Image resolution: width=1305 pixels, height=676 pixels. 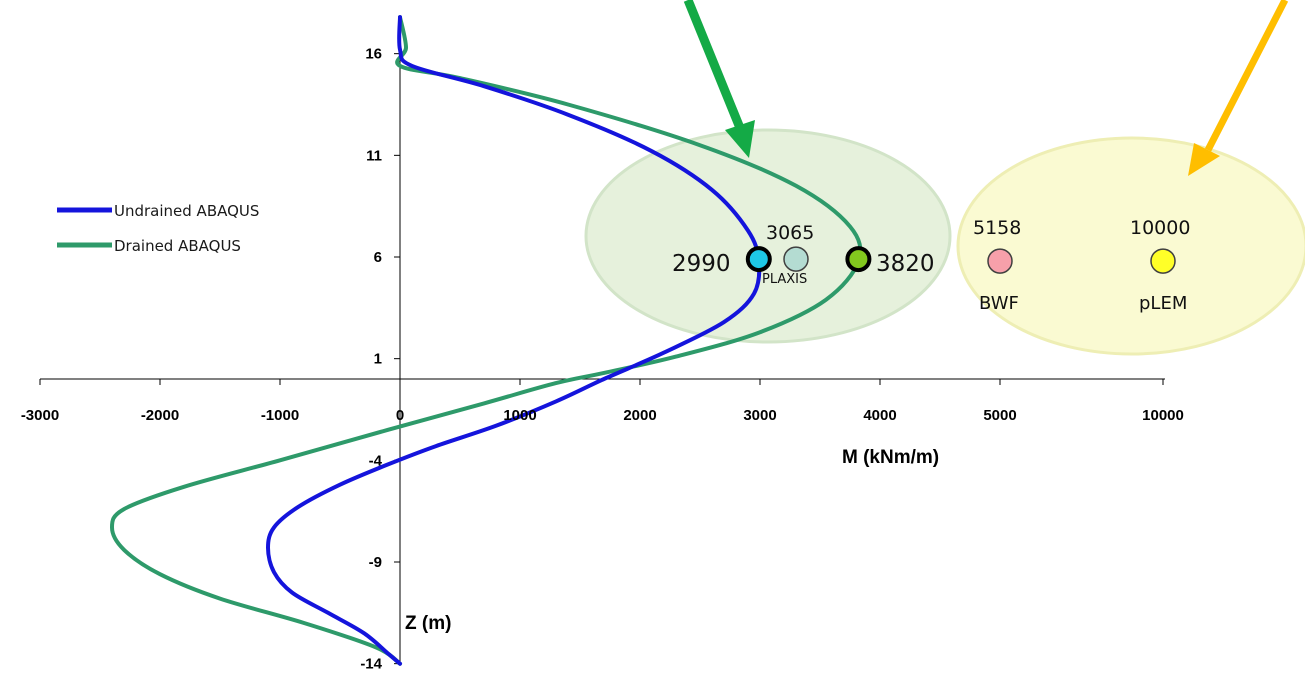 I want to click on numerical-methods-ellipse, so click(x=768, y=236).